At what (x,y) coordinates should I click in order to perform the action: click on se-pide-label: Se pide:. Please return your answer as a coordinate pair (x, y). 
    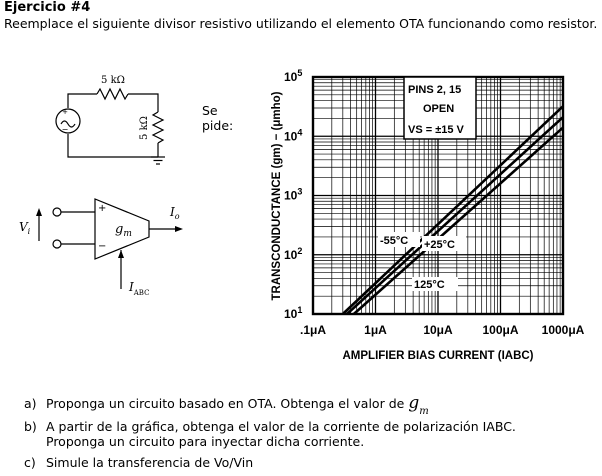
    Looking at the image, I should click on (218, 118).